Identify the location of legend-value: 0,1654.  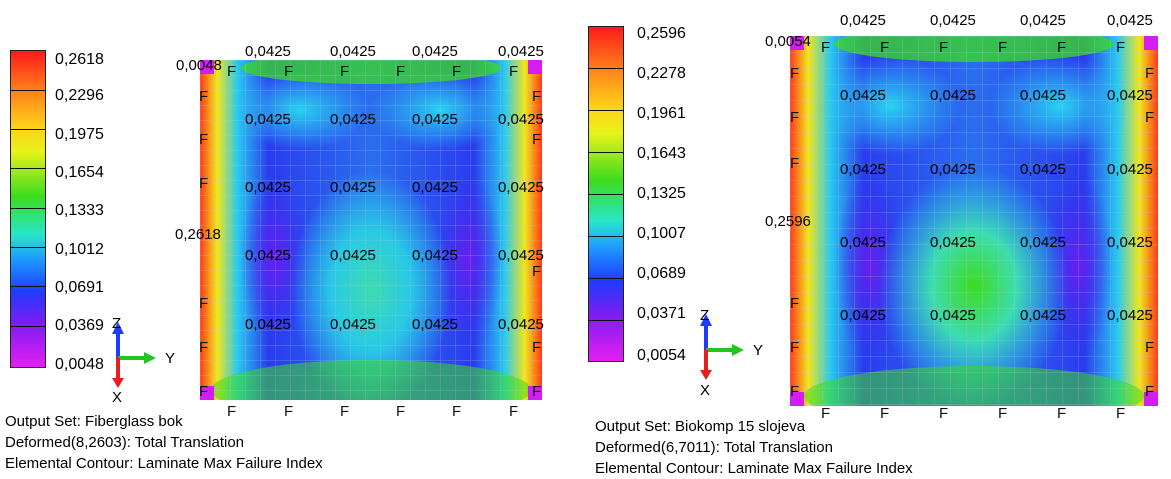
(79, 172).